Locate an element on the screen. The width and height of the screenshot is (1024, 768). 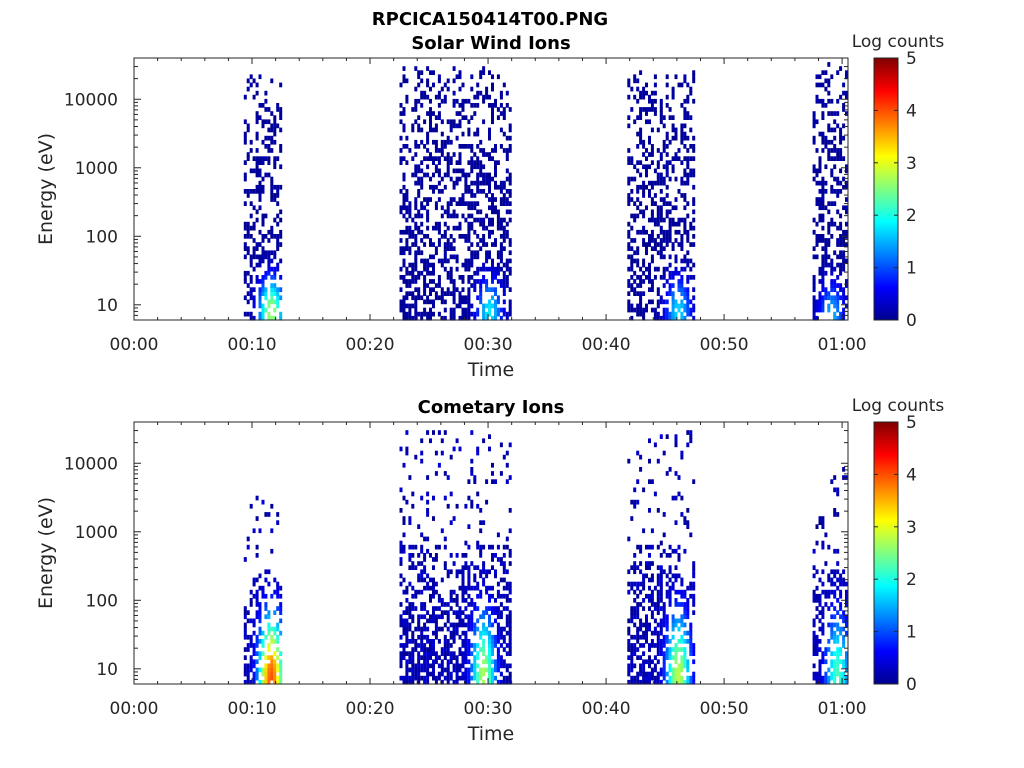
colorbar-tick-label: 5 is located at coordinates (911, 59).